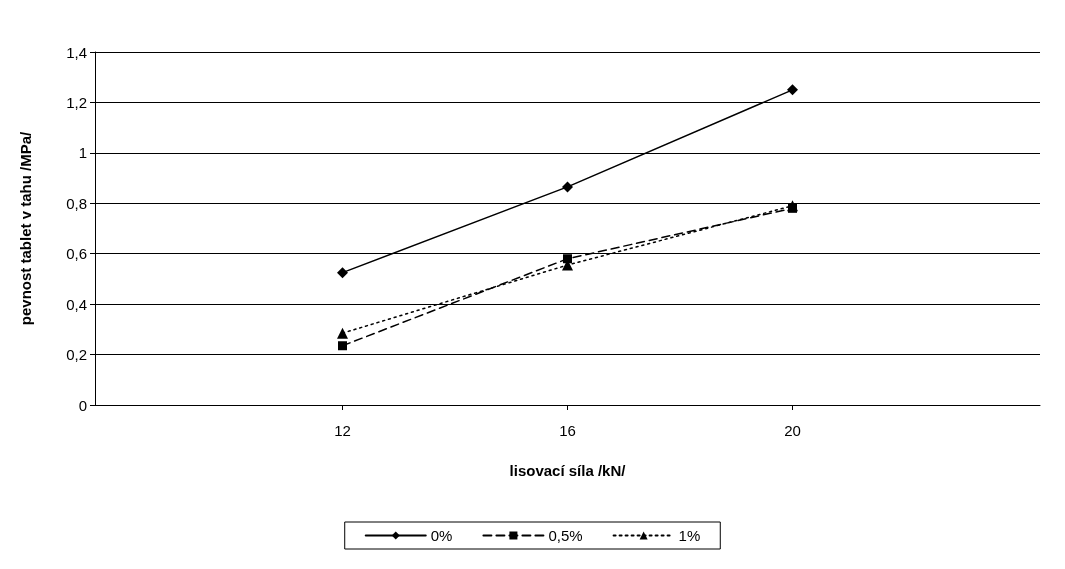  What do you see at coordinates (76, 355) in the screenshot?
I see `y-tick-label: 0,2` at bounding box center [76, 355].